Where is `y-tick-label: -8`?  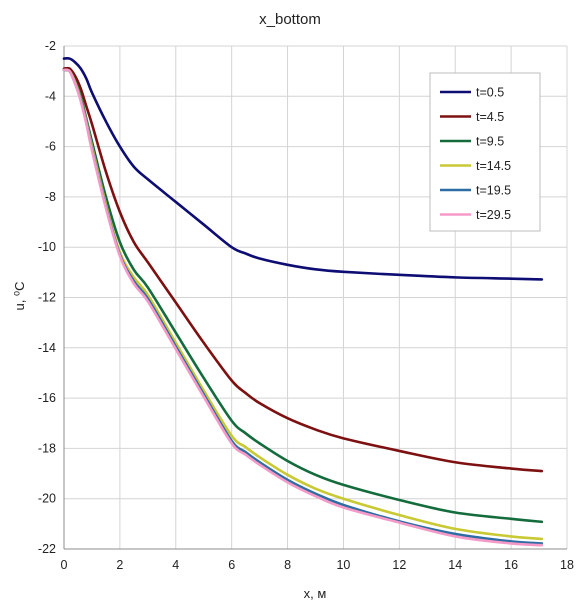
y-tick-label: -8 is located at coordinates (50, 197).